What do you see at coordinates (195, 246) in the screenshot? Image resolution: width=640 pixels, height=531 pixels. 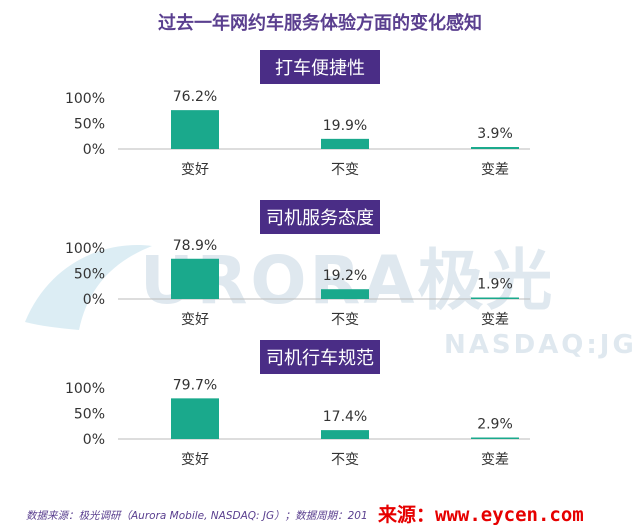 I see `data-label: 78.9%` at bounding box center [195, 246].